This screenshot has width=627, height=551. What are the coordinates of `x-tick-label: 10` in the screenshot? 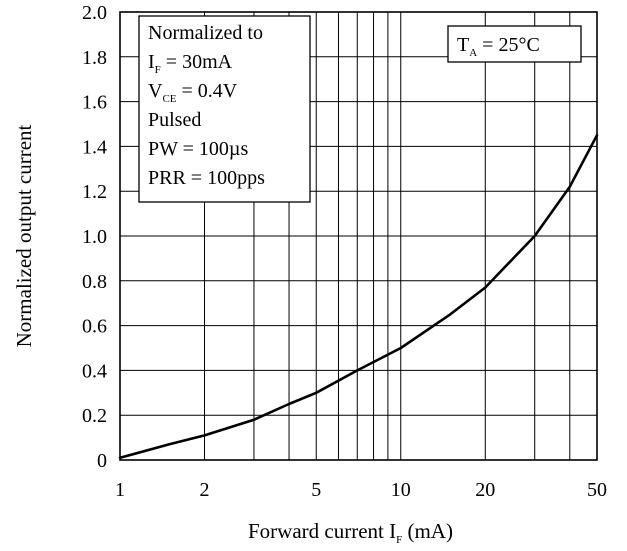 It's located at (401, 490).